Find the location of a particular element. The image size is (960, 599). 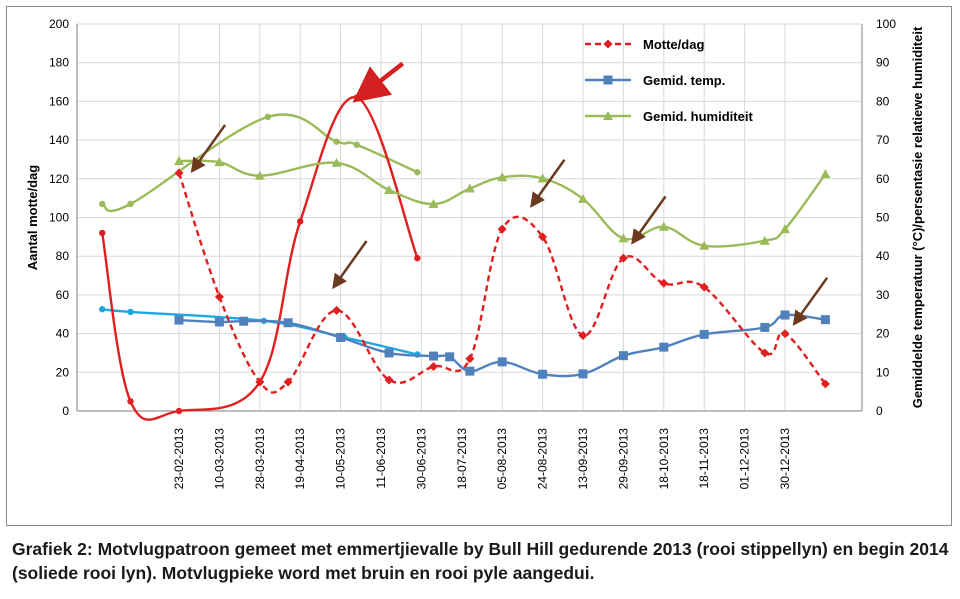

x-tick-label: 18-11-2013 is located at coordinates (704, 458).